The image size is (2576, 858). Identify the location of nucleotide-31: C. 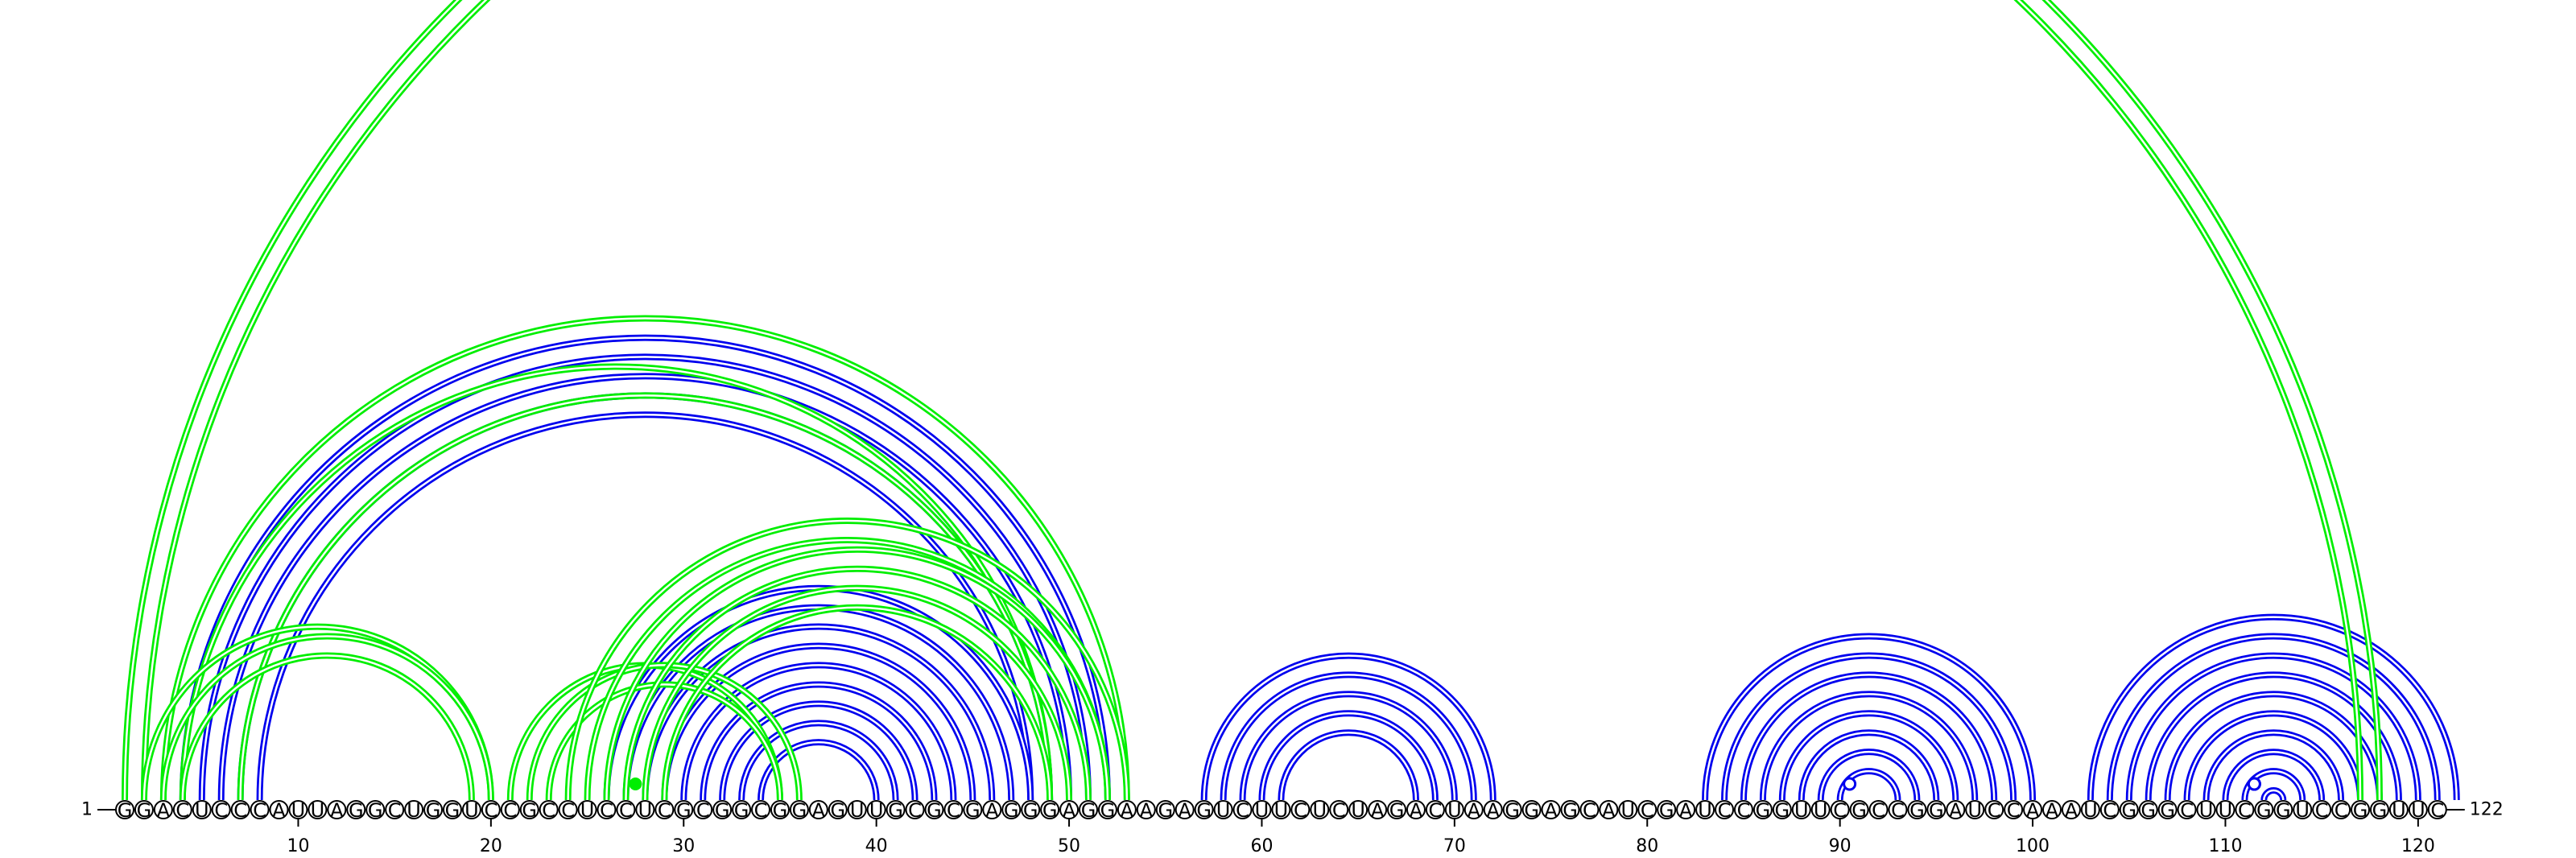
(703, 811).